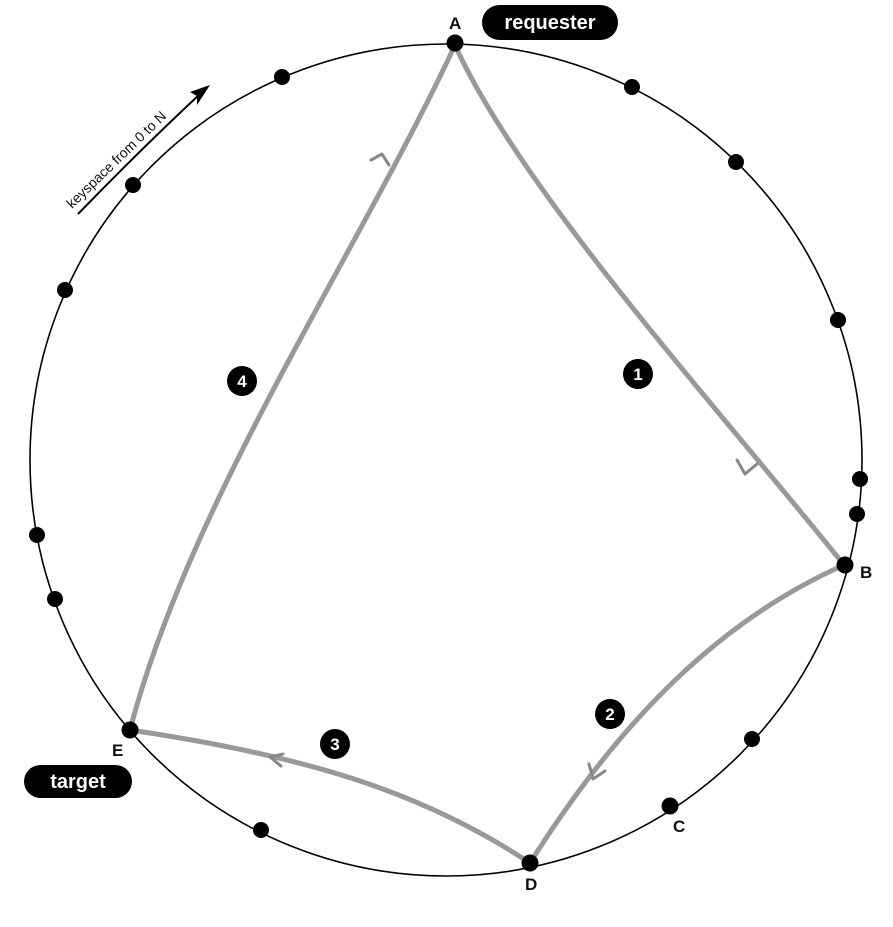 This screenshot has height=927, width=893. I want to click on keyspace-label: keyspace from 0 to N, so click(116, 159).